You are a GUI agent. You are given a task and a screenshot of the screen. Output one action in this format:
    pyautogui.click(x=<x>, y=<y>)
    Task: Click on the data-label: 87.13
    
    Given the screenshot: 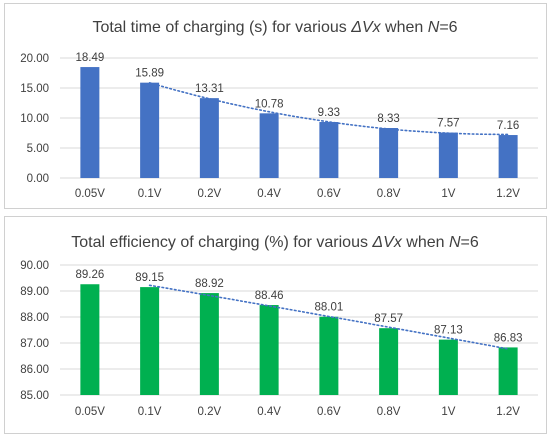 What is the action you would take?
    pyautogui.click(x=448, y=331)
    